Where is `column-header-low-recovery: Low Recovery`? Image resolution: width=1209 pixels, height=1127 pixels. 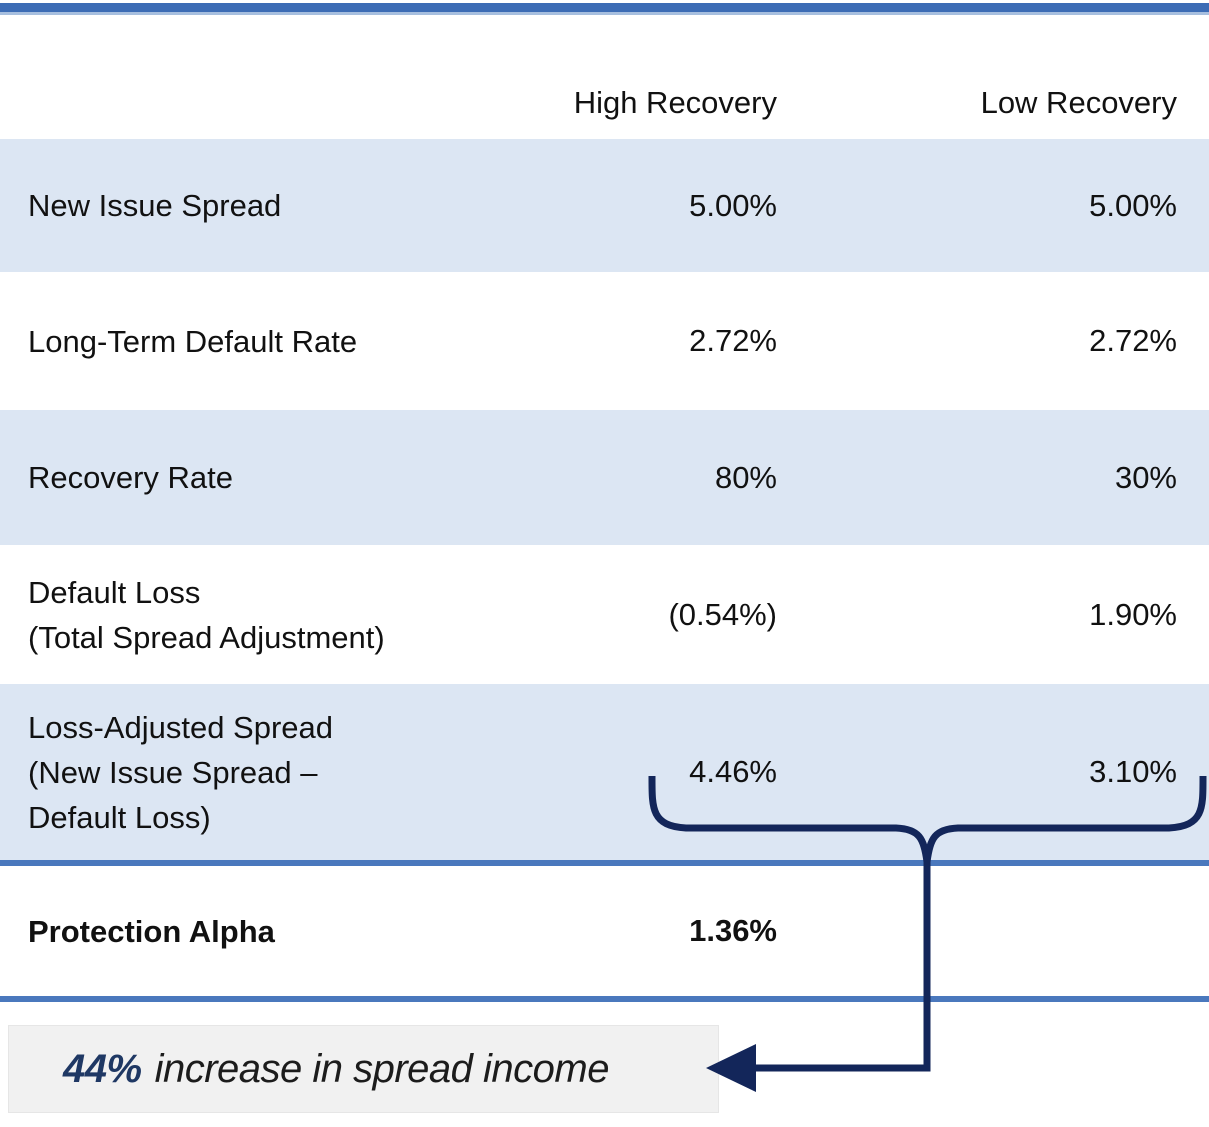 column-header-low-recovery: Low Recovery is located at coordinates (1078, 102).